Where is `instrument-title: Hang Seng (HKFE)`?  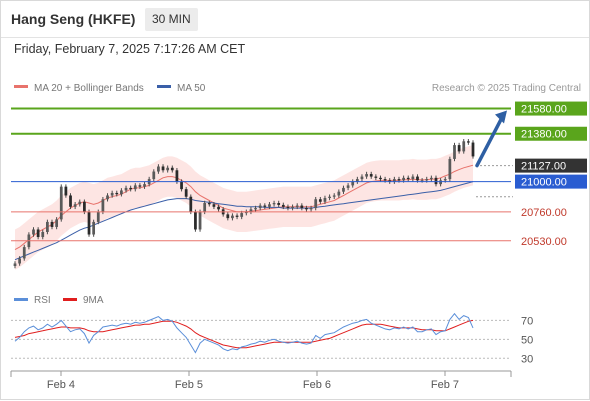
instrument-title: Hang Seng (HKFE) is located at coordinates (73, 19).